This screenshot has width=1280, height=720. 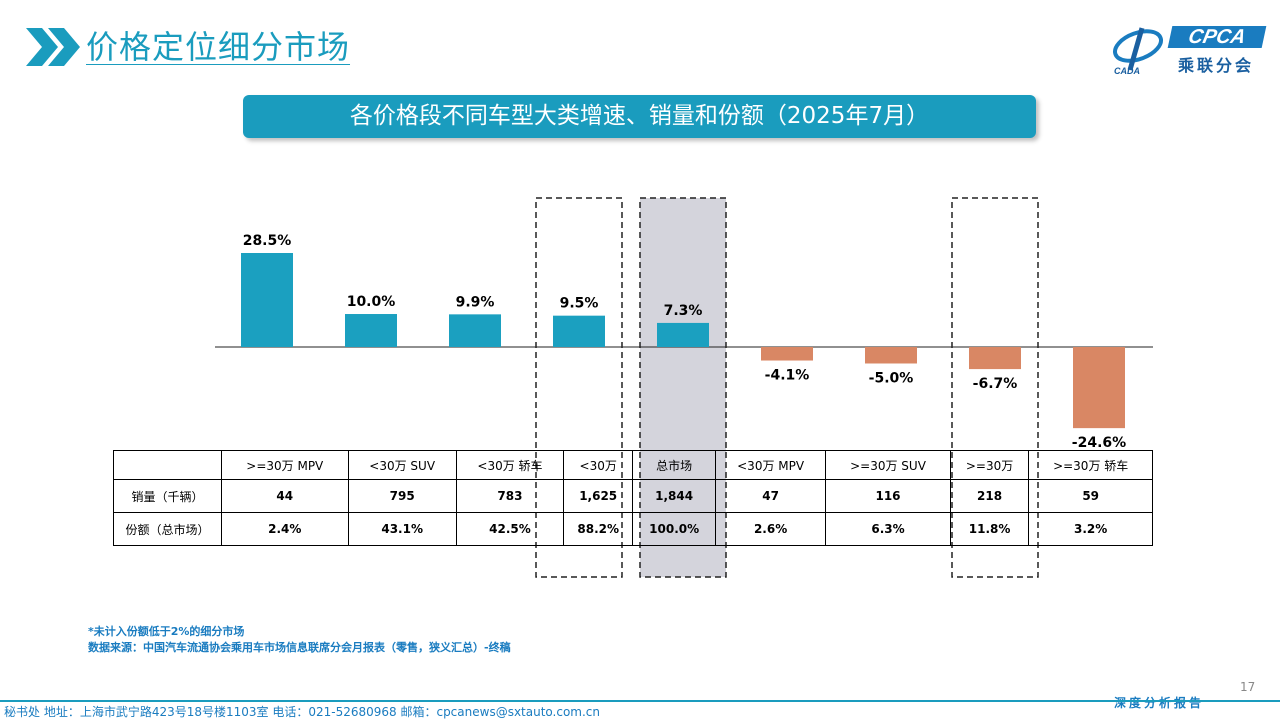 I want to click on column-header: >=30万 MPV, so click(x=285, y=465).